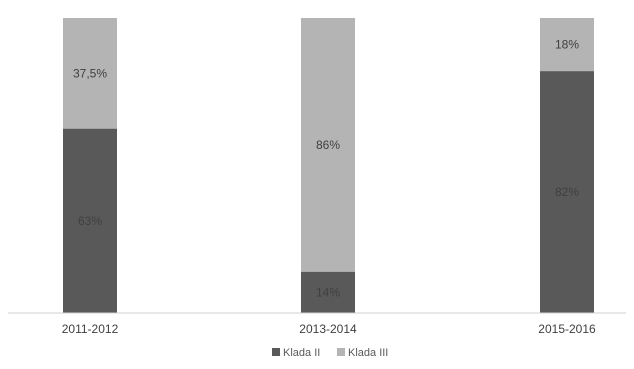  I want to click on bar-klada-ii-2013-2014, so click(328, 292).